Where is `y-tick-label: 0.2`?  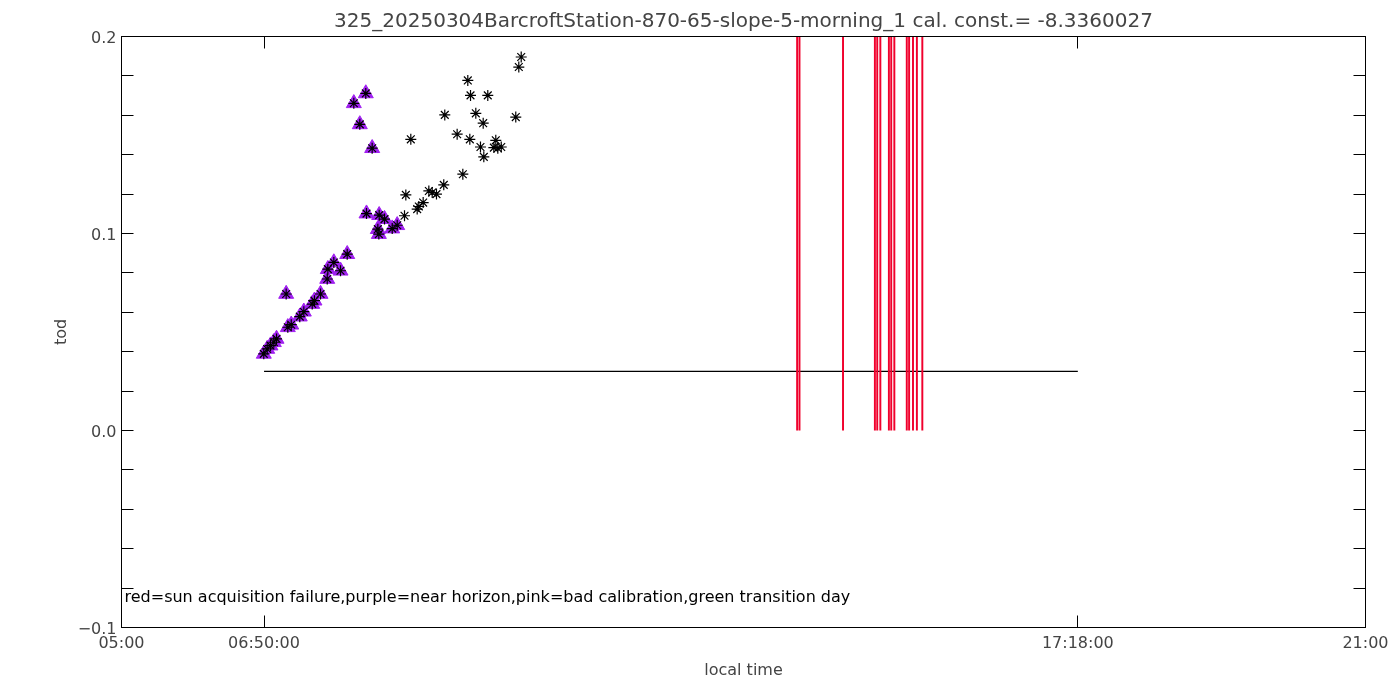 y-tick-label: 0.2 is located at coordinates (104, 37).